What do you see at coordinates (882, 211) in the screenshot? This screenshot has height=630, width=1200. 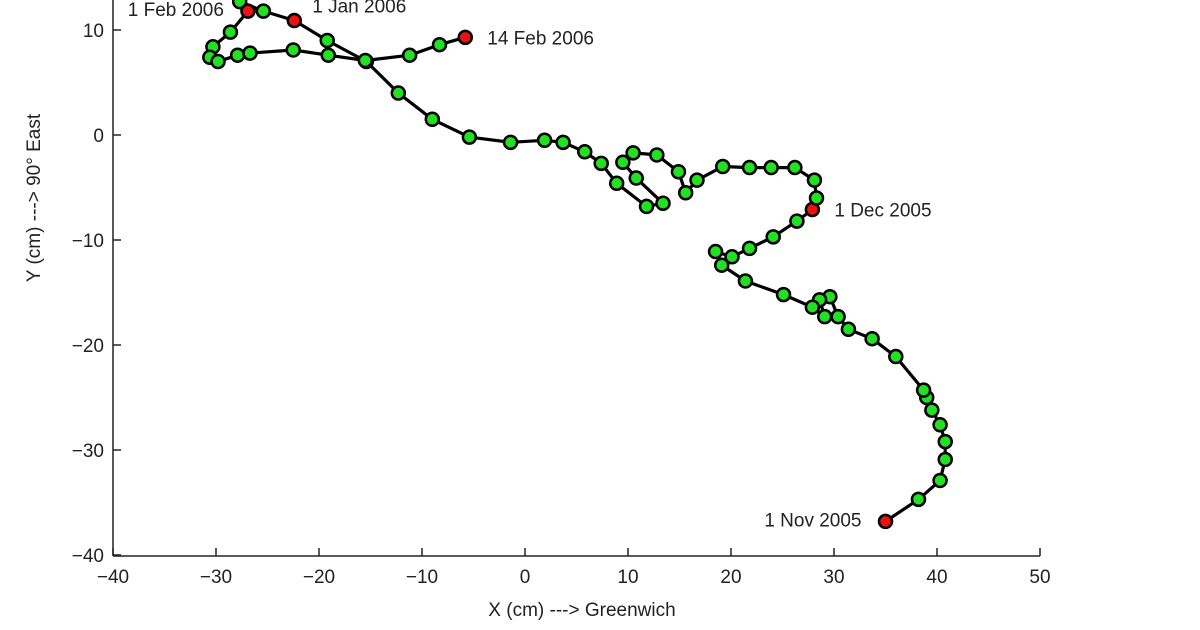 I see `date-annotation: 1 Dec 2005` at bounding box center [882, 211].